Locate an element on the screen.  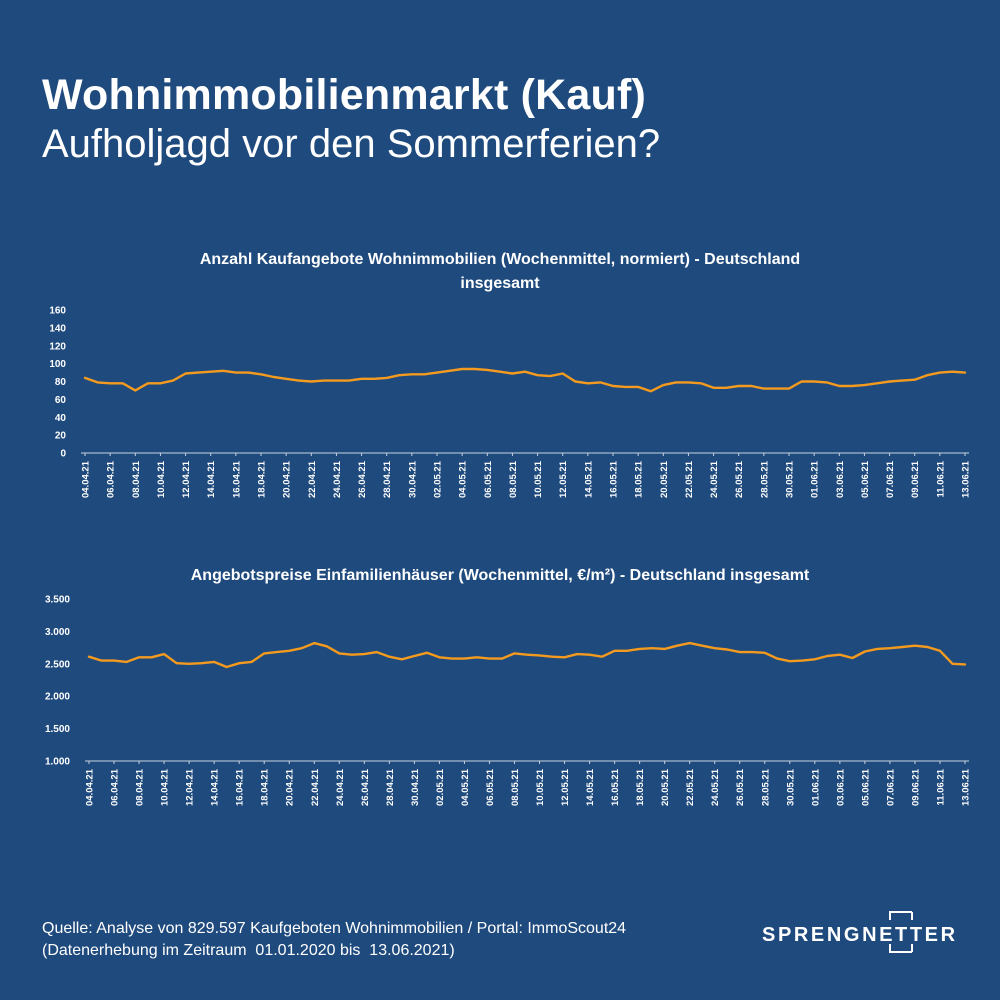
chart2-xtick-label: 14.05.21 is located at coordinates (590, 787).